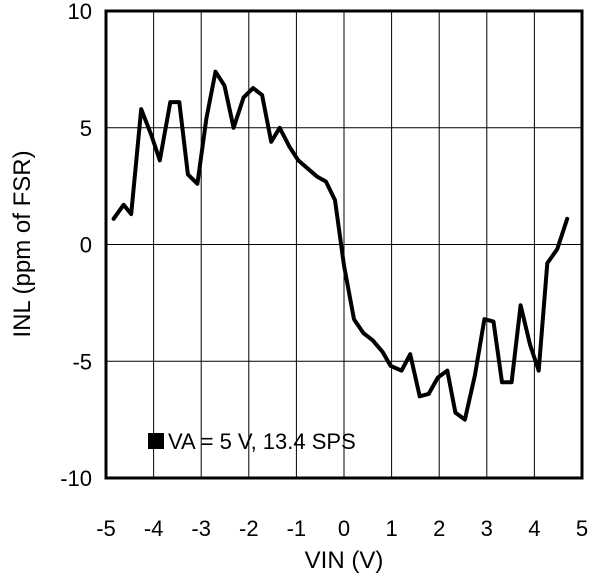  Describe the element at coordinates (156, 441) in the screenshot. I see `legend-square-marker` at that location.